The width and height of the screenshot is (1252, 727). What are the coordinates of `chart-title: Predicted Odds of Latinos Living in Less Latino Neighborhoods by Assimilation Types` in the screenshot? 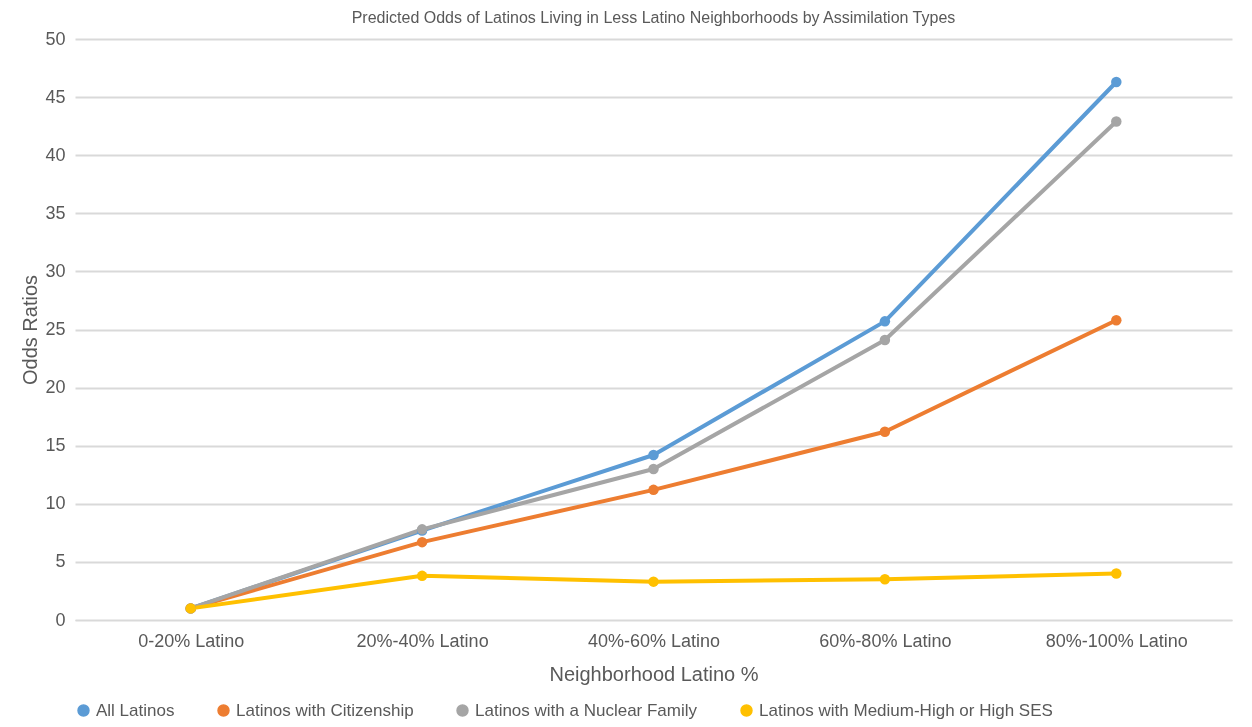 It's located at (653, 17).